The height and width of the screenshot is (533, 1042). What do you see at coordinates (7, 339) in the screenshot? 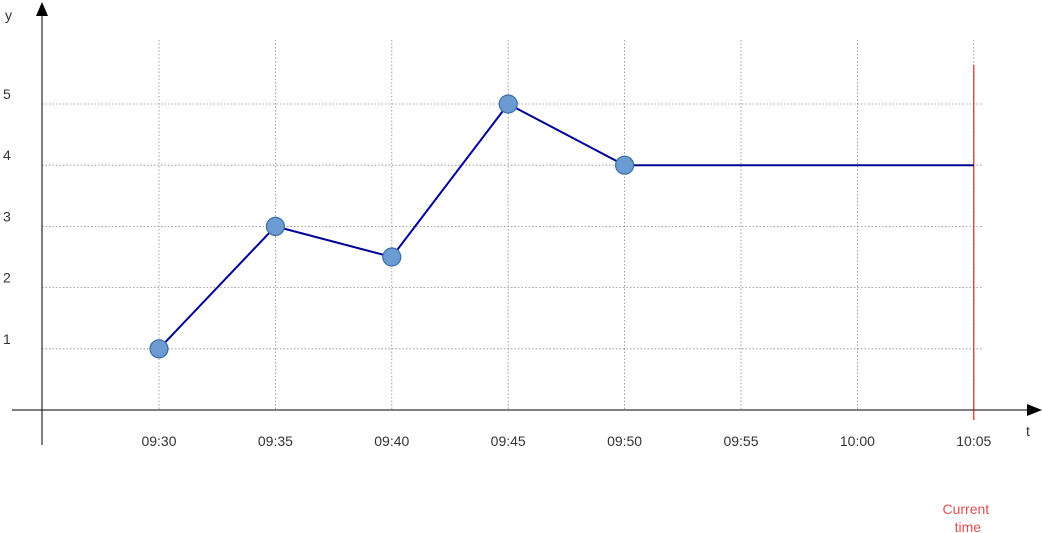
I see `y-tick-label: 1` at bounding box center [7, 339].